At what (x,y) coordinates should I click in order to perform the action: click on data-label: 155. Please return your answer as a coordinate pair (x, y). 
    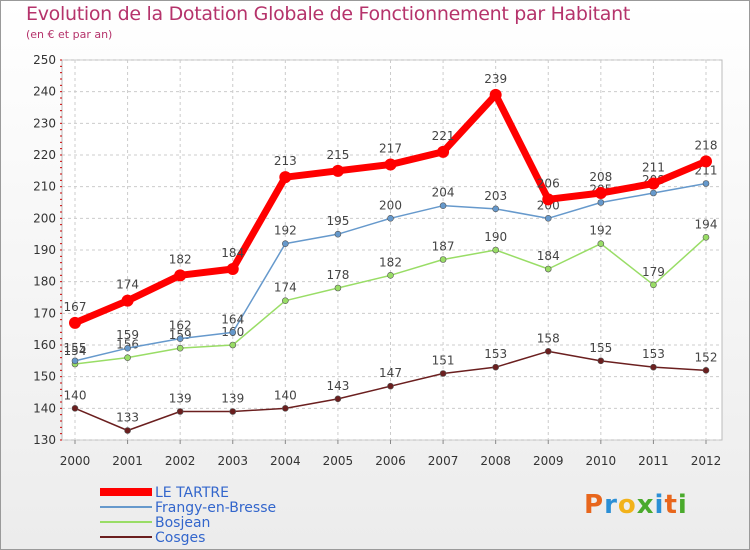
    Looking at the image, I should click on (75, 348).